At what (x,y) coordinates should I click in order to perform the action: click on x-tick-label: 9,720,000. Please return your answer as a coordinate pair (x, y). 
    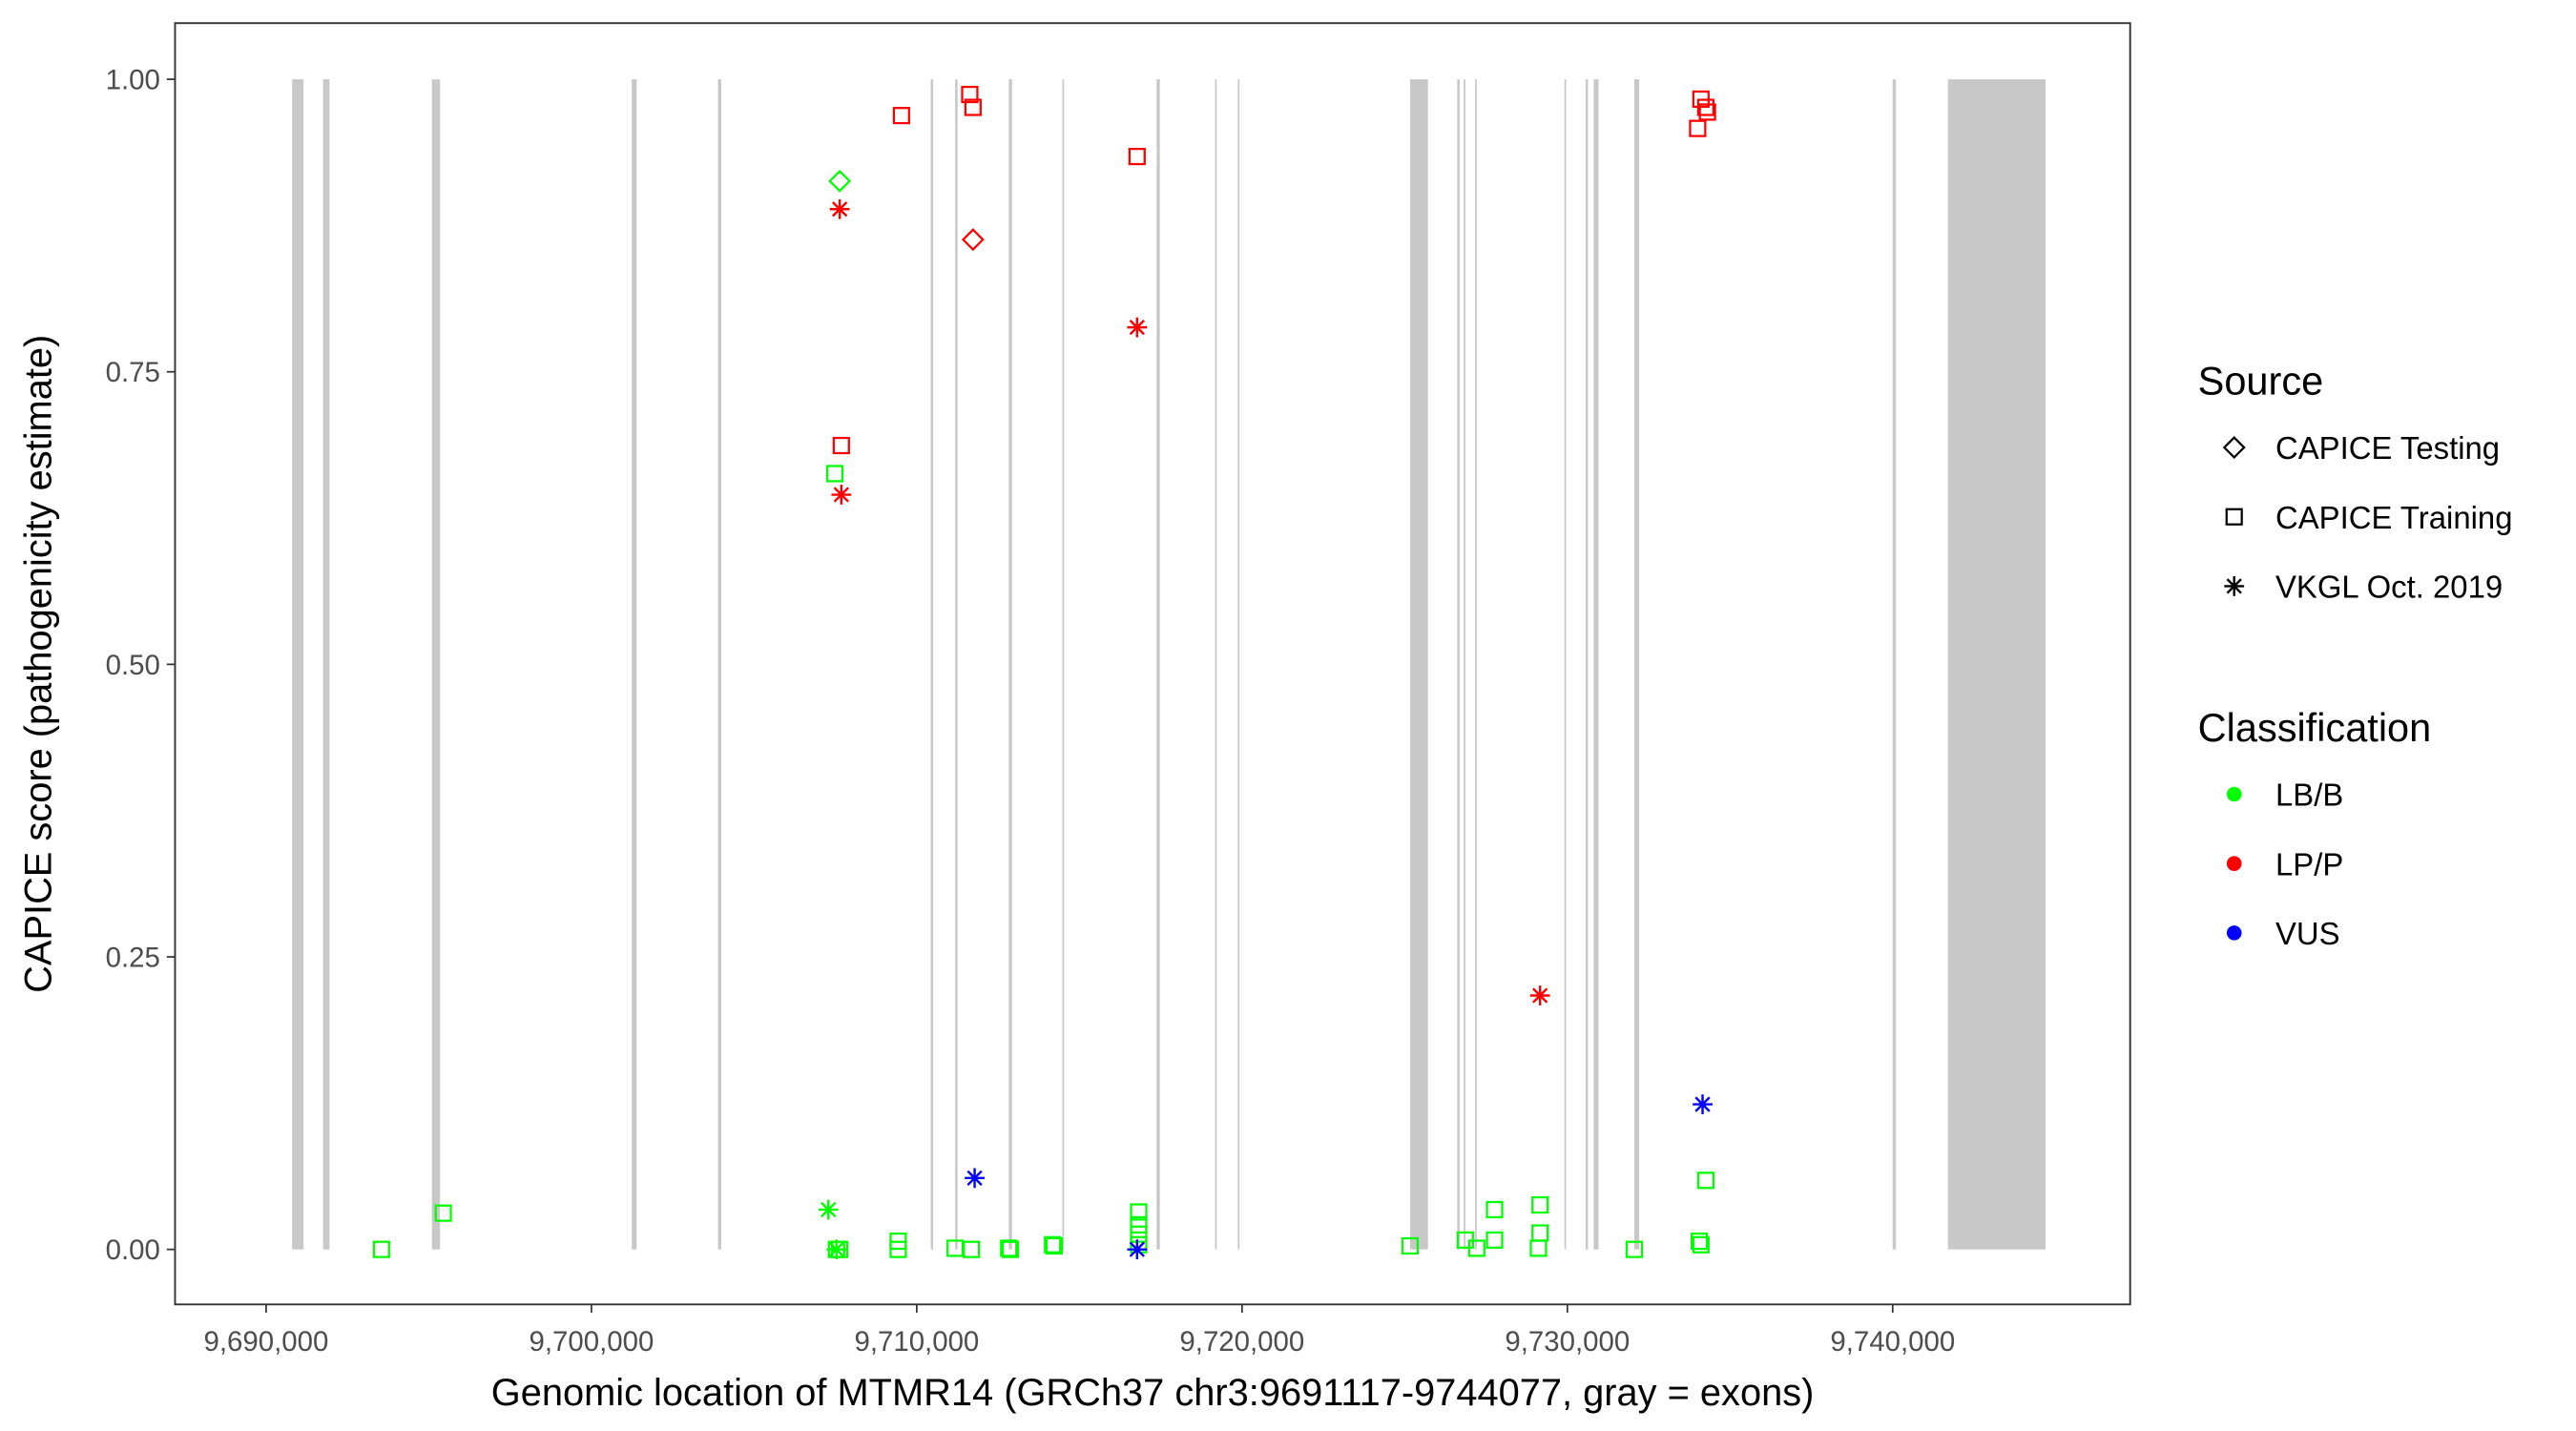
    Looking at the image, I should click on (1241, 1342).